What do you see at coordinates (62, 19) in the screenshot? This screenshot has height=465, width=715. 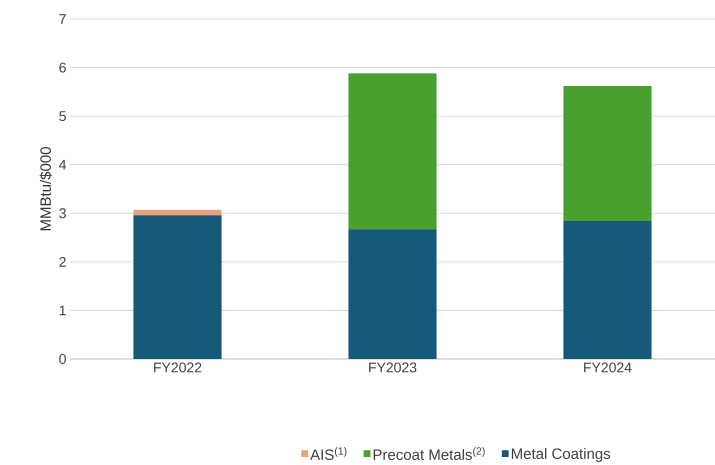 I see `y-tick-label: 7` at bounding box center [62, 19].